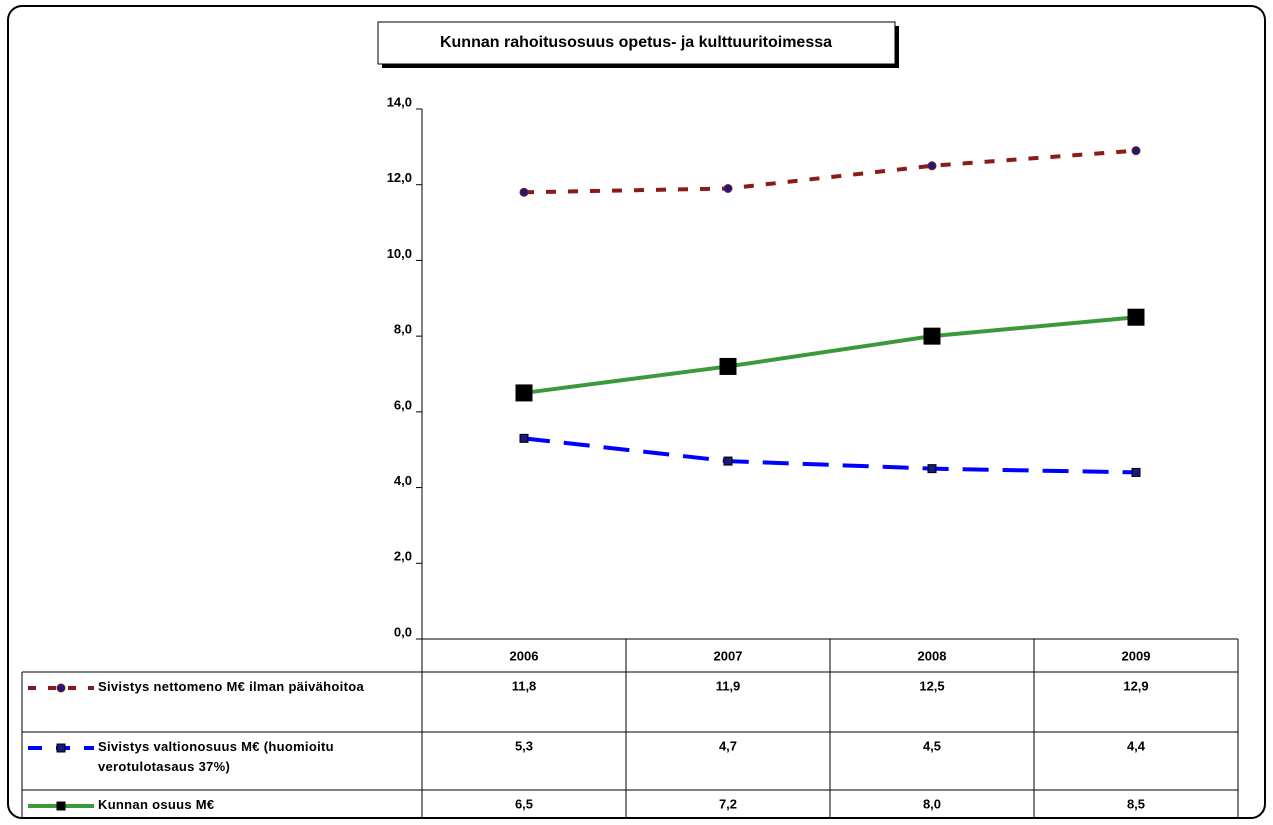  I want to click on legend-label-box: Sivistys nettomeno M€ ilman päivähoitoa, so click(231, 686).